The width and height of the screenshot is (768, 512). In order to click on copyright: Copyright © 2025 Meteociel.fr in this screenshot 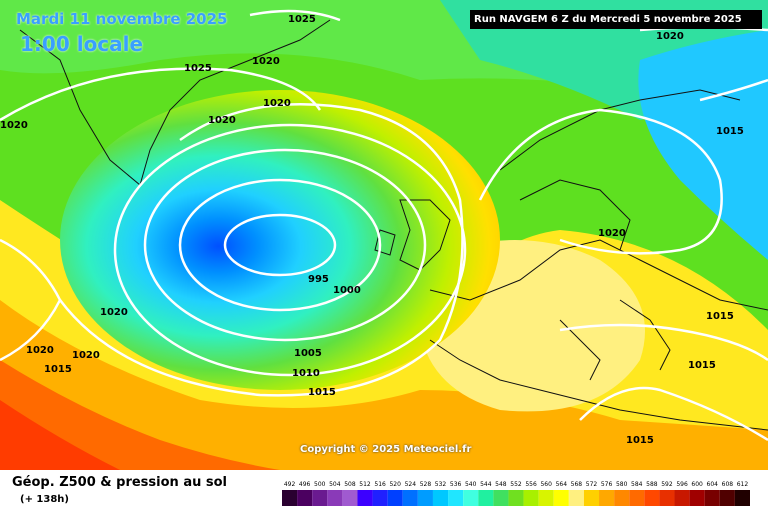, I will do `click(386, 449)`.